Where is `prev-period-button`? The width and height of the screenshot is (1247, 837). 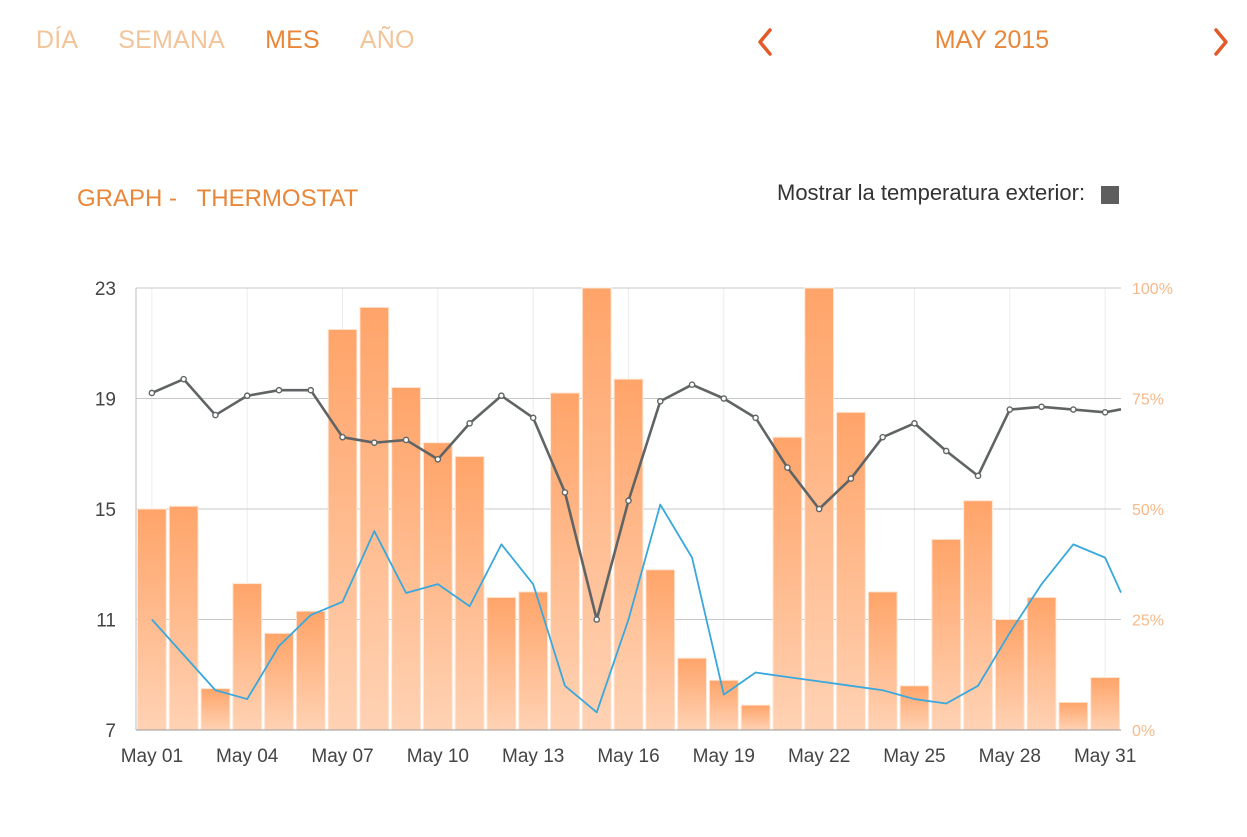
prev-period-button is located at coordinates (766, 42).